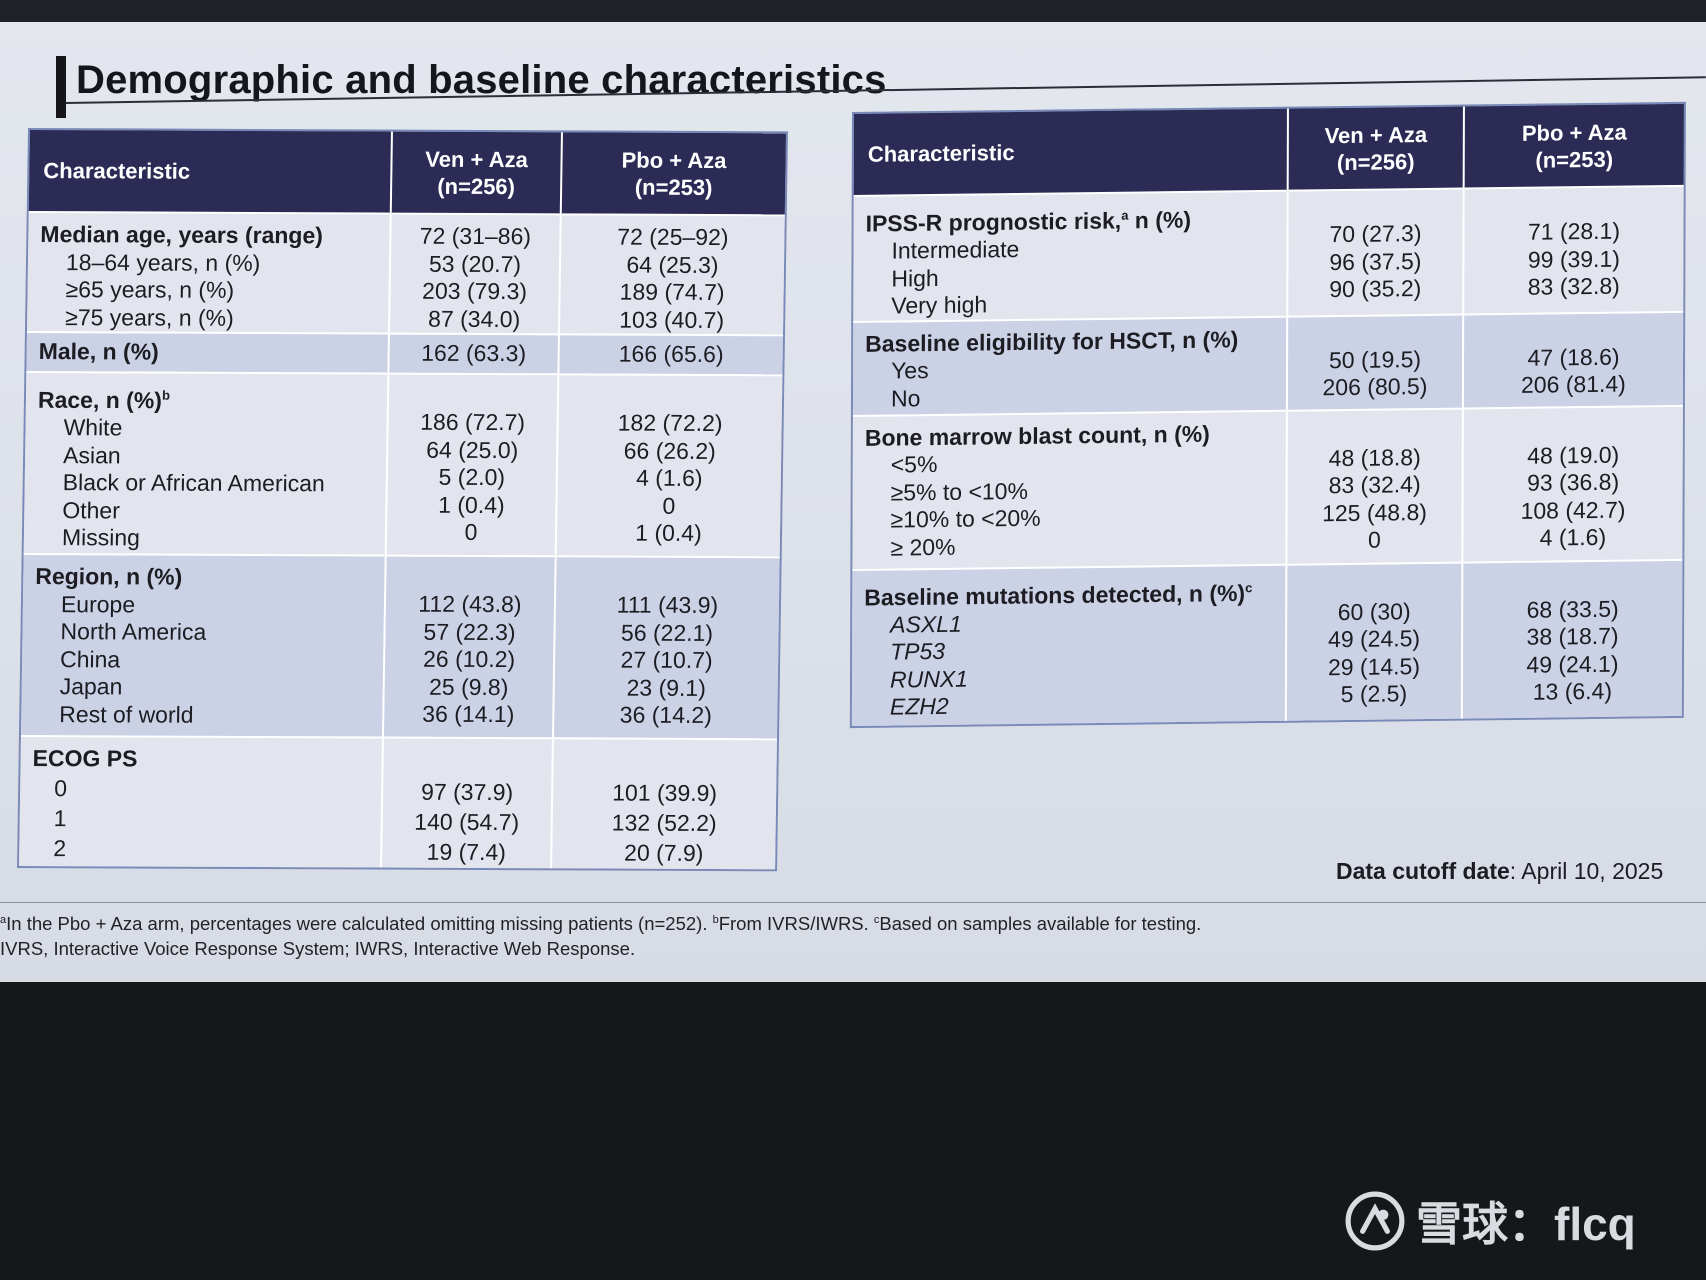 Image resolution: width=1706 pixels, height=1280 pixels. Describe the element at coordinates (61, 87) in the screenshot. I see `title-accent-bar` at that location.